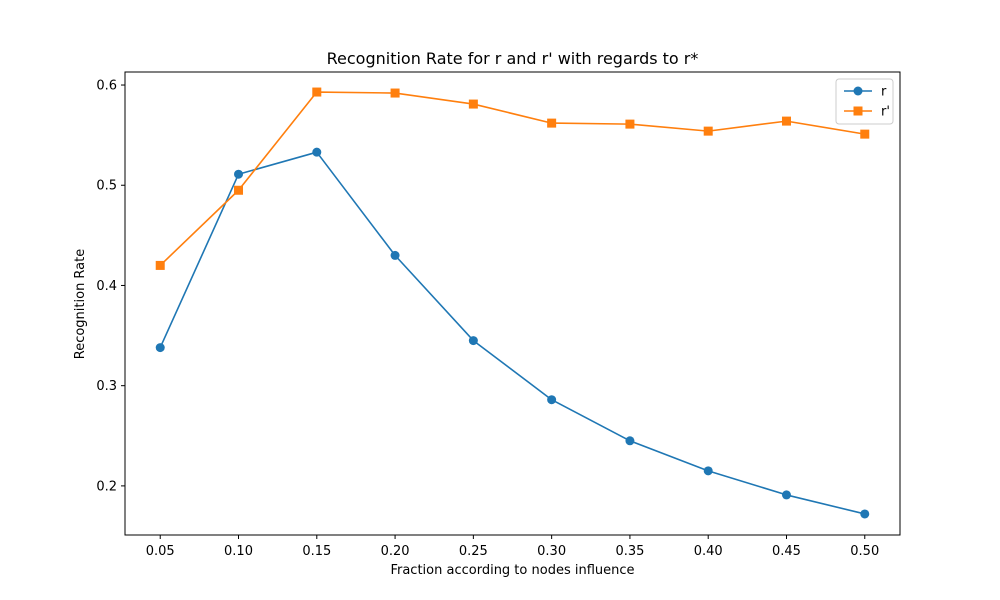 The image size is (1000, 600). Describe the element at coordinates (106, 186) in the screenshot. I see `y-tick-label: 0.5` at that location.